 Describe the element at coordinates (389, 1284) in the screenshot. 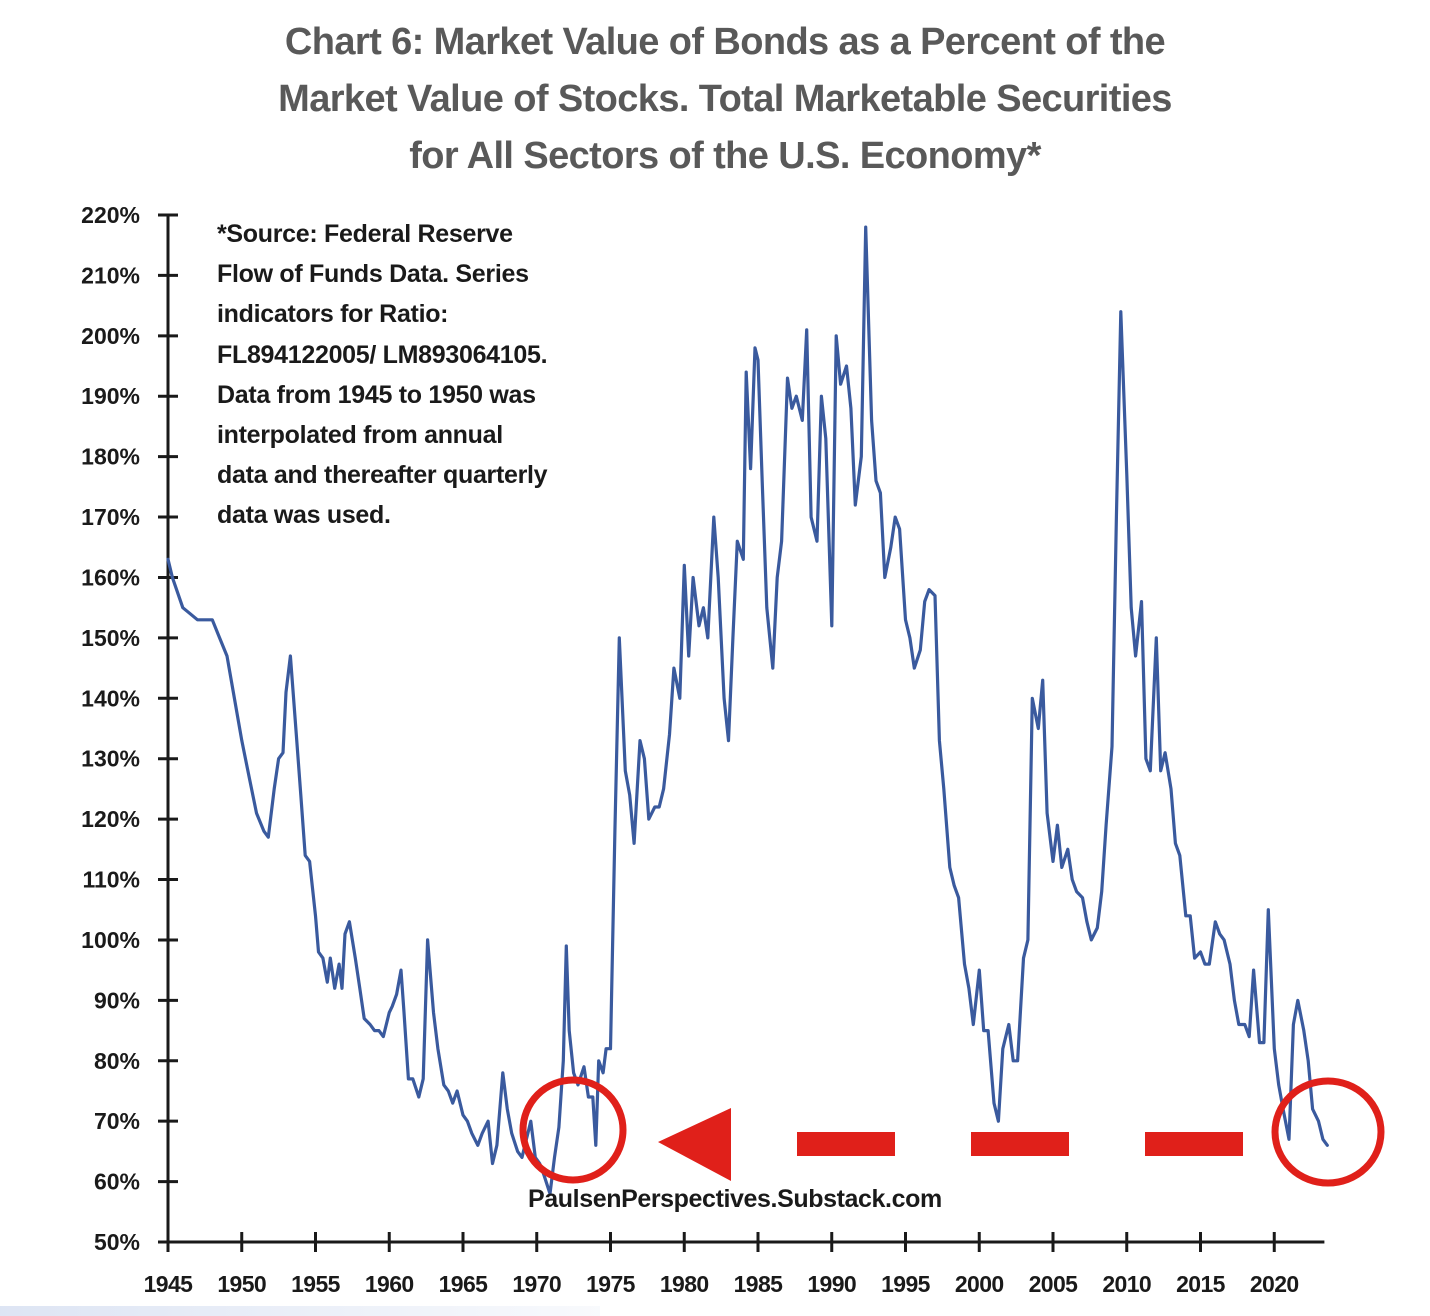

I see `x-tick-label: 1960` at that location.